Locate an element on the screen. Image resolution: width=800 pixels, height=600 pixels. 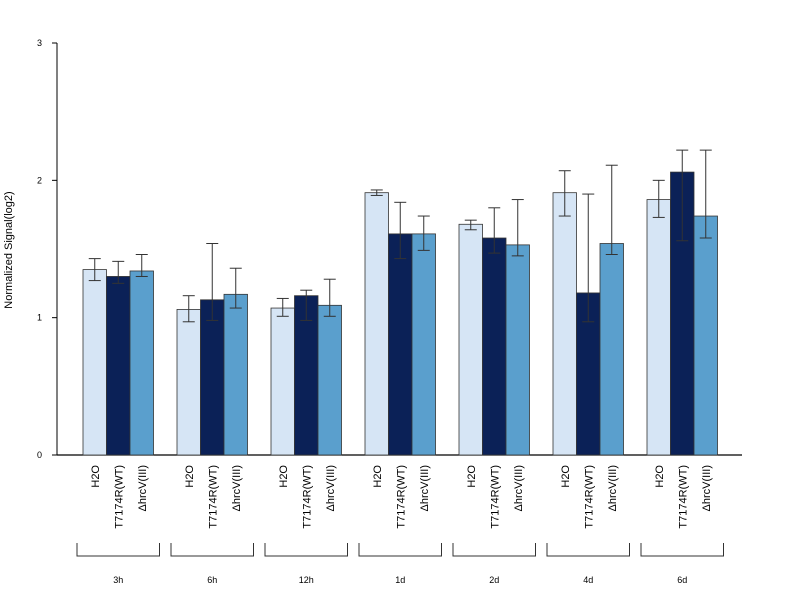
group-label: 4d is located at coordinates (588, 580).